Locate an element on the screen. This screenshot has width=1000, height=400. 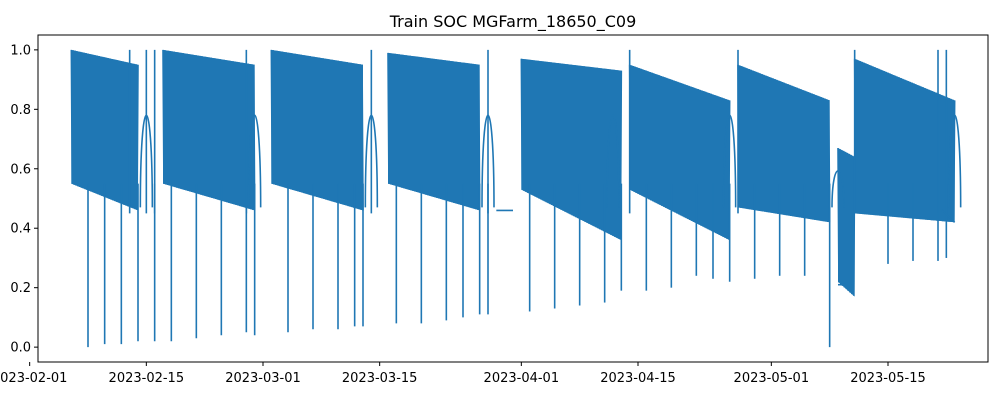
x-tick-label-6: 2023-05-01 is located at coordinates (772, 378).